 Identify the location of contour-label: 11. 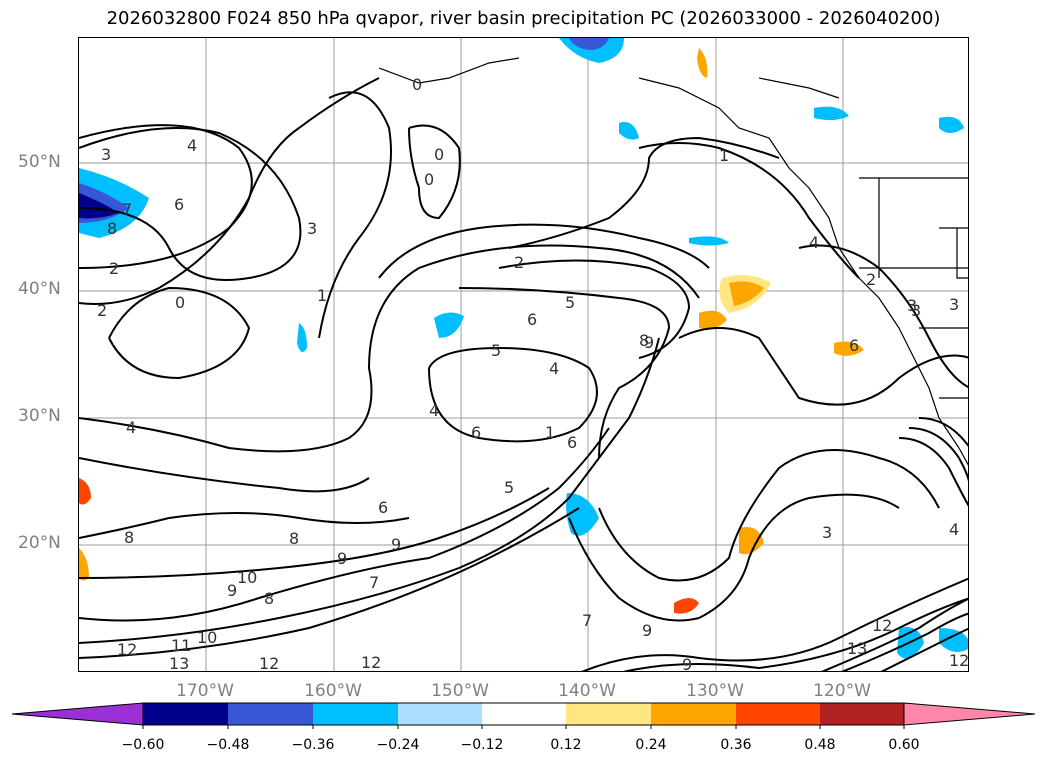
(181, 645).